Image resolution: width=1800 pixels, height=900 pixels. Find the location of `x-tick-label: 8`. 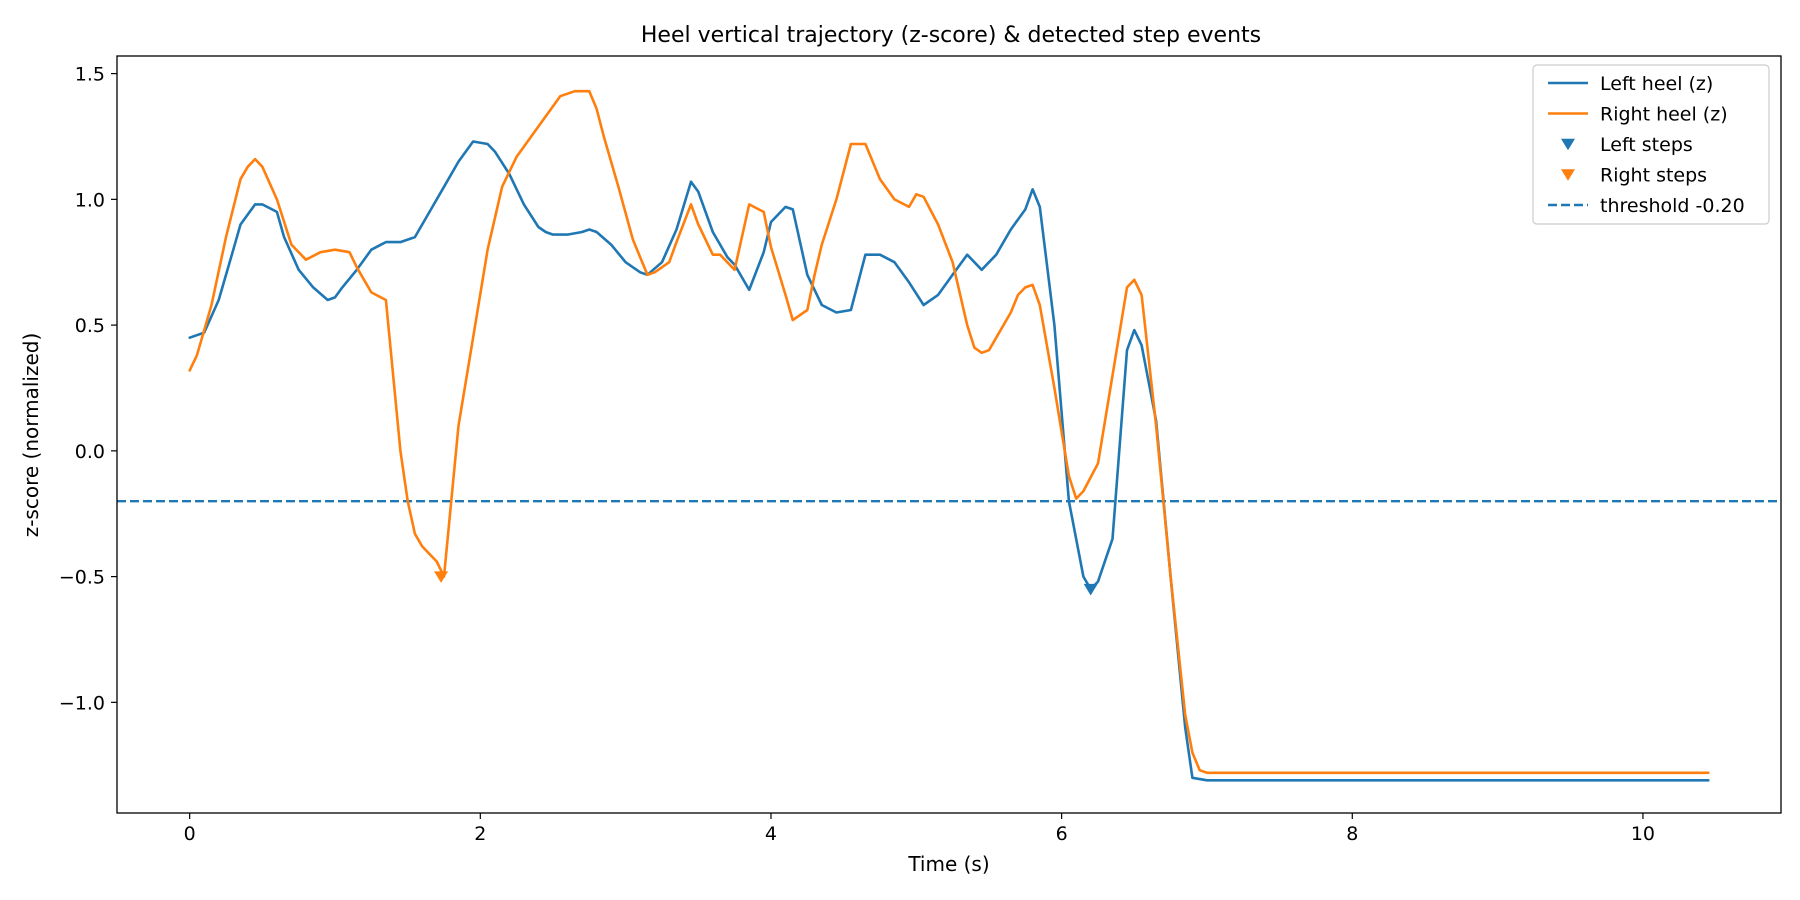

x-tick-label: 8 is located at coordinates (1352, 834).